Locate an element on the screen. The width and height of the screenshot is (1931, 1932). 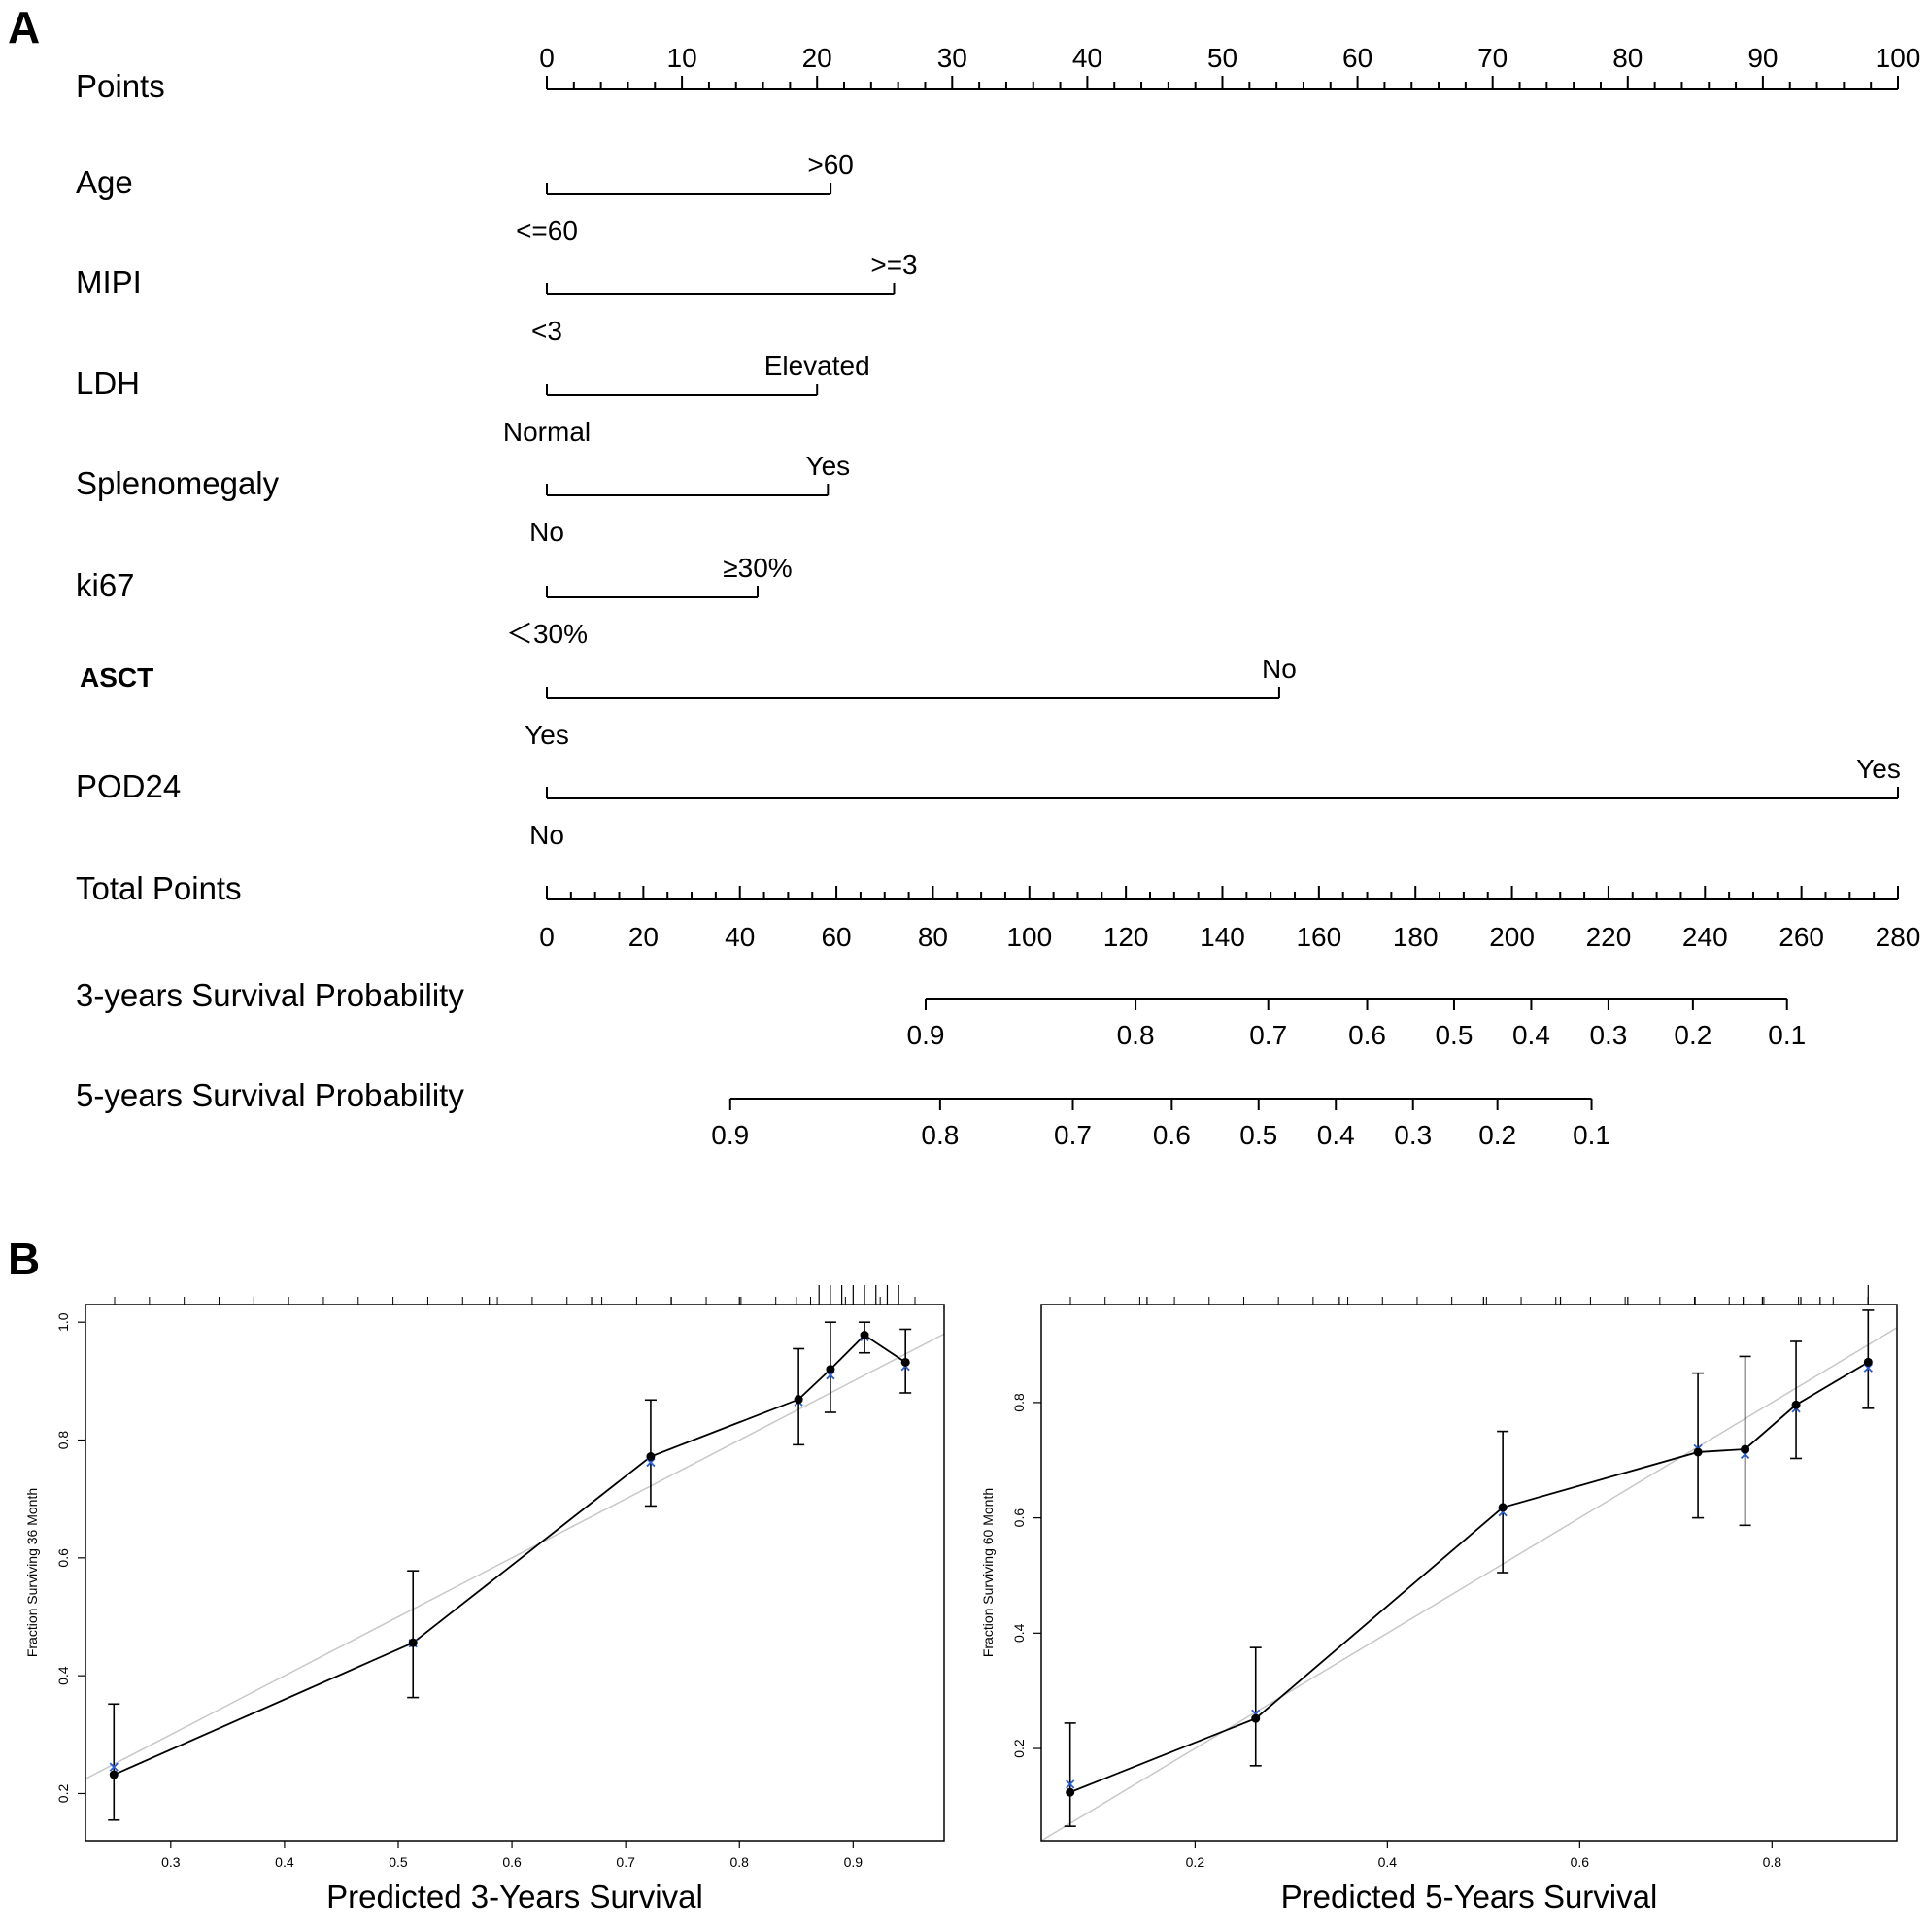
total-points-axis-tick-label: 200 is located at coordinates (1512, 937).